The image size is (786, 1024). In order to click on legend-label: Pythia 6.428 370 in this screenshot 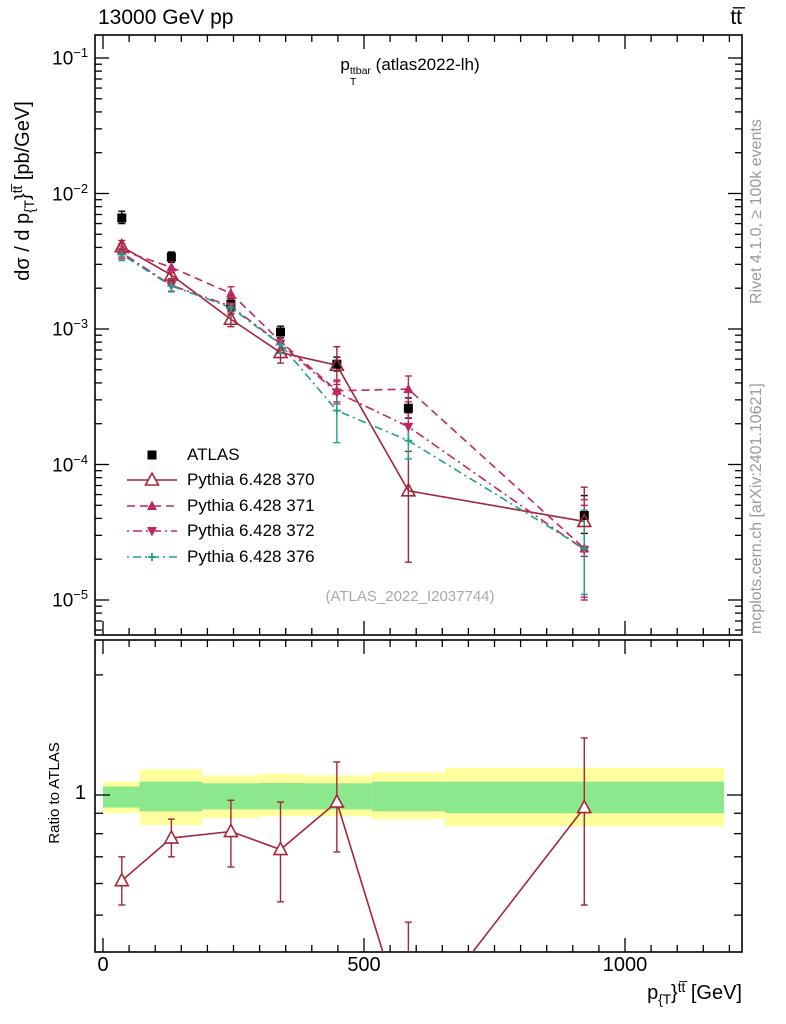, I will do `click(251, 480)`.